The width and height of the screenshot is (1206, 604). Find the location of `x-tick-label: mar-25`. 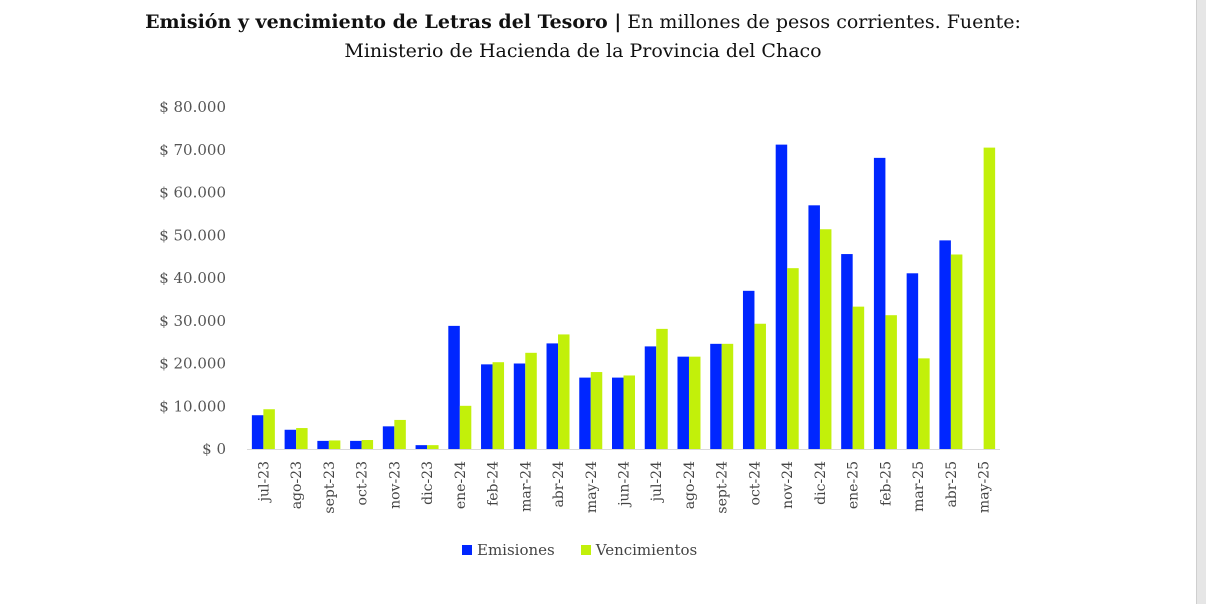

x-tick-label: mar-25 is located at coordinates (919, 486).